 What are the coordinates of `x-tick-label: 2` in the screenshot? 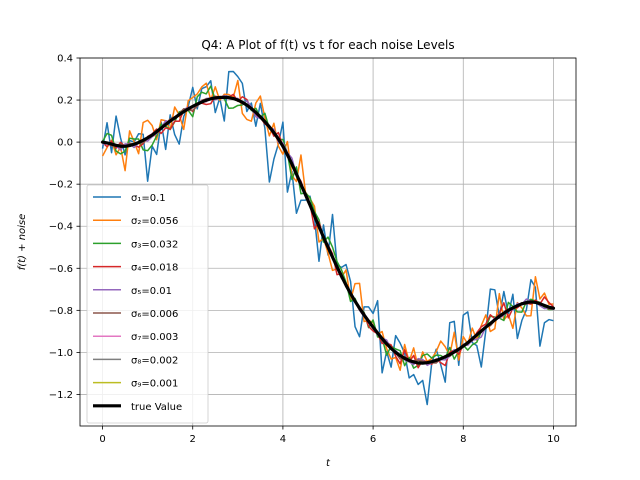 It's located at (193, 439).